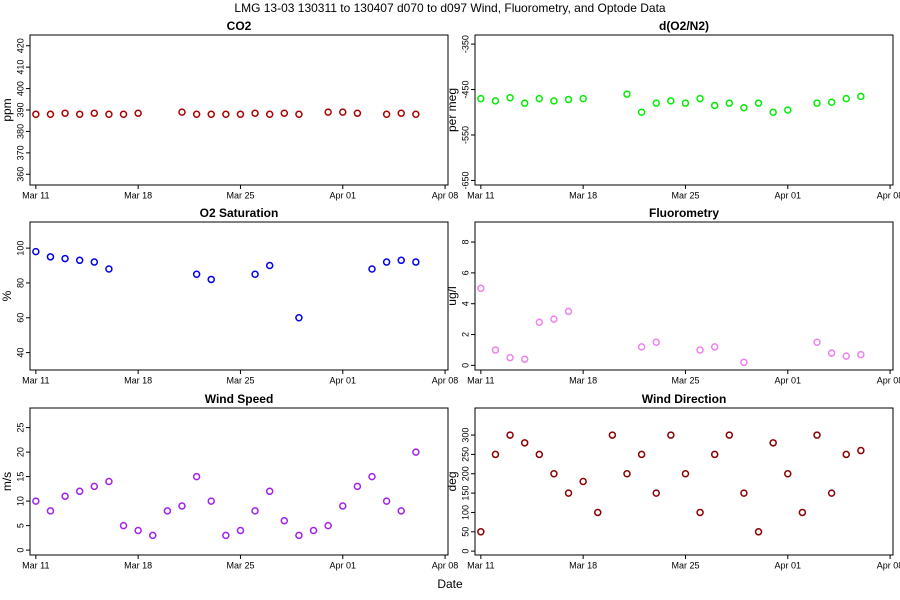  I want to click on y-axis-label: ug/l, so click(452, 295).